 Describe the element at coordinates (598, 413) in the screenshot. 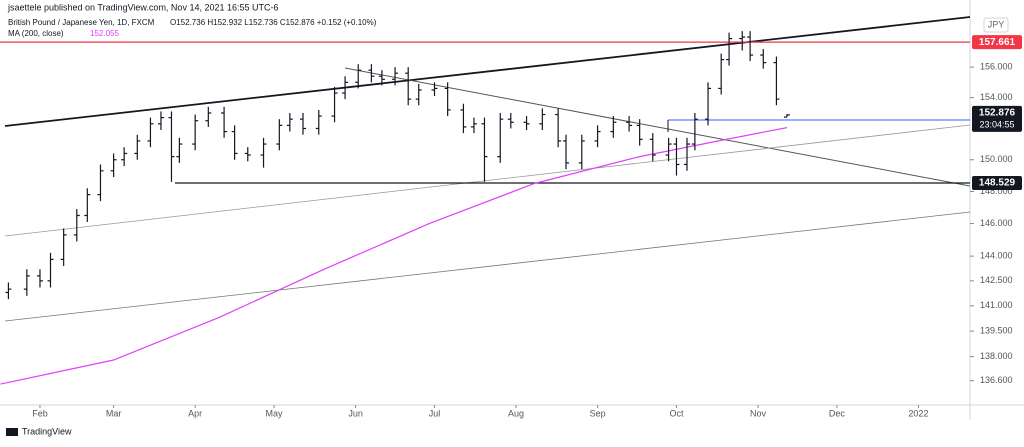

I see `x-tick-label: Sep` at that location.